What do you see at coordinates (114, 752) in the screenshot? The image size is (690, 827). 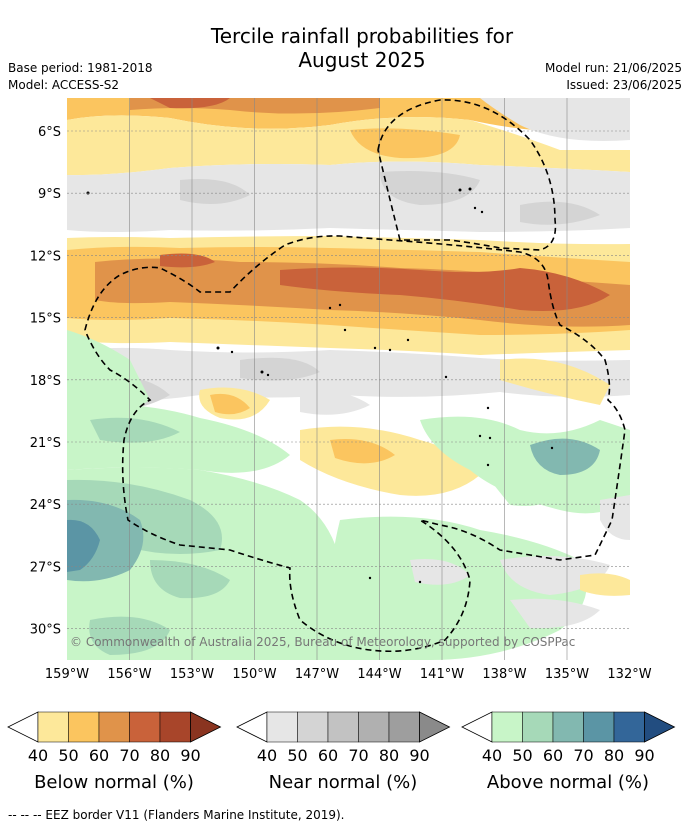 I see `legend-0: 40 50 60 70 80 90 Below normal (%)` at bounding box center [114, 752].